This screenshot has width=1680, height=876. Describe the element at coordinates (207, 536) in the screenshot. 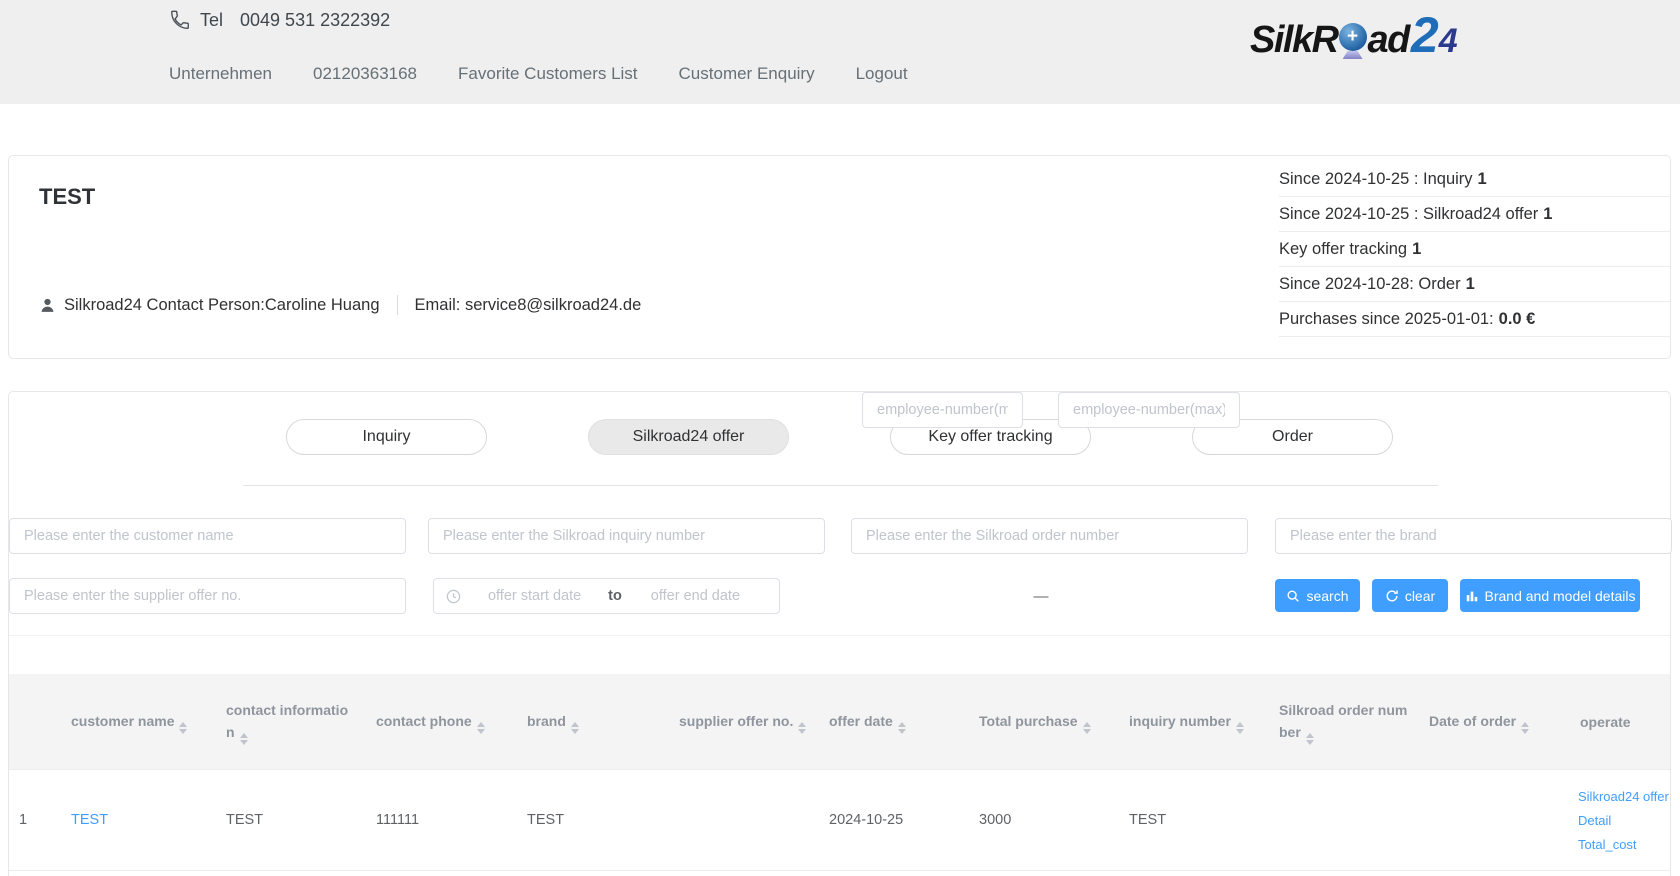

I see `customer-name-input` at that location.